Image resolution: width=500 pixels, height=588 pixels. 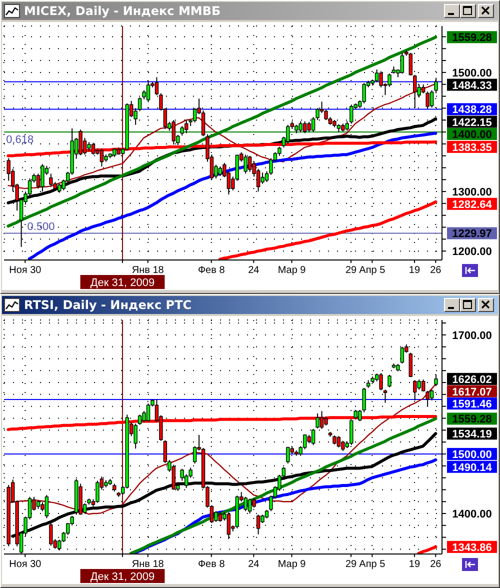 What do you see at coordinates (472, 252) in the screenshot?
I see `y-tick-label: 1200.00` at bounding box center [472, 252].